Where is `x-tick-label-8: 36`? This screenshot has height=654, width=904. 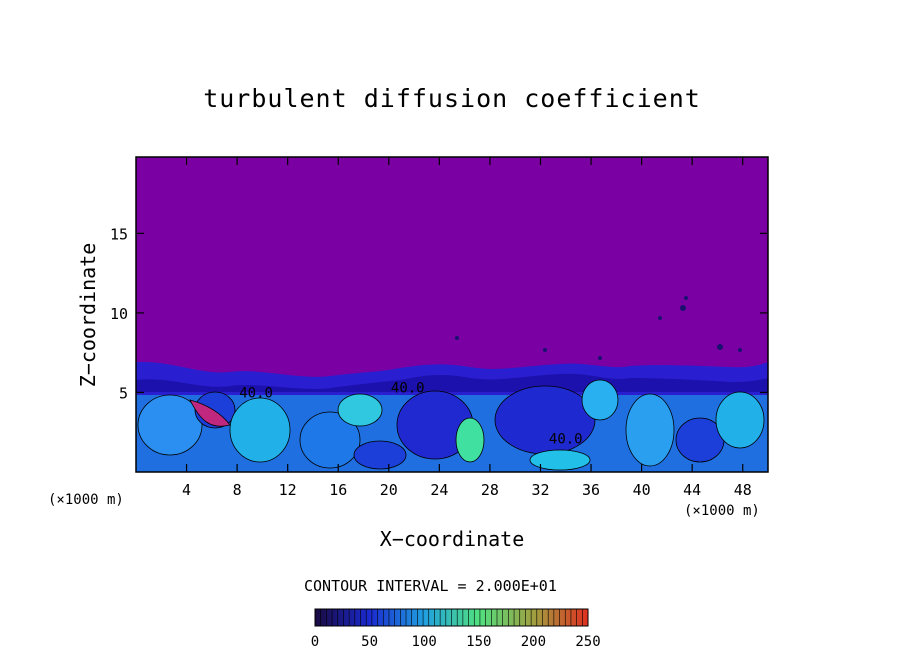
x-tick-label-8: 36 is located at coordinates (591, 490).